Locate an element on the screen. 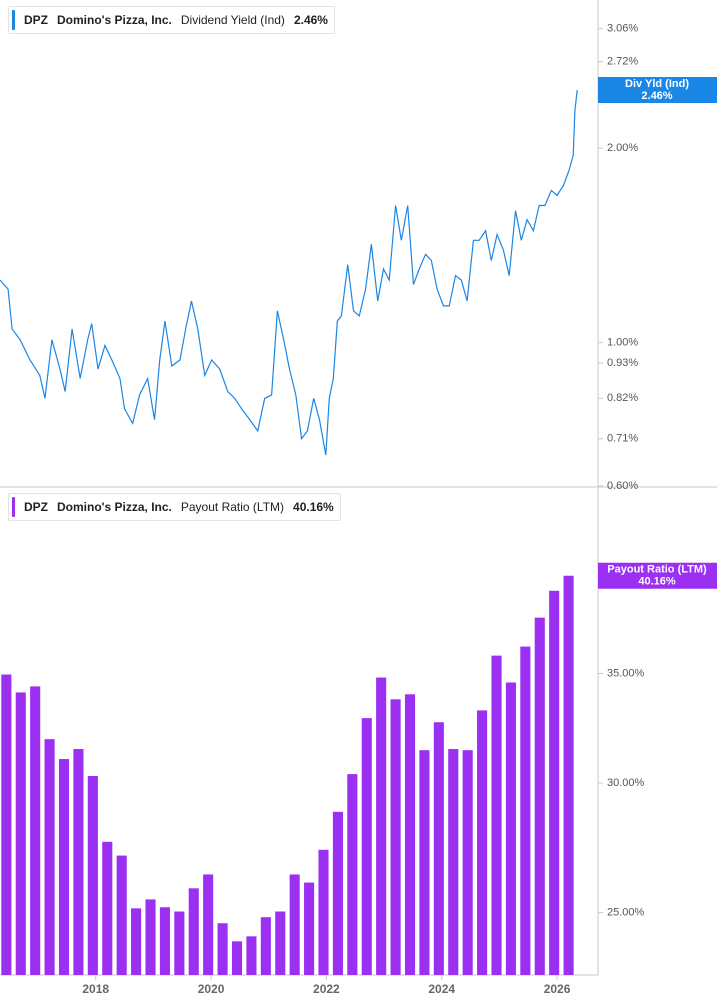 This screenshot has width=717, height=1005. y-tick-label: 2.00% is located at coordinates (622, 148).